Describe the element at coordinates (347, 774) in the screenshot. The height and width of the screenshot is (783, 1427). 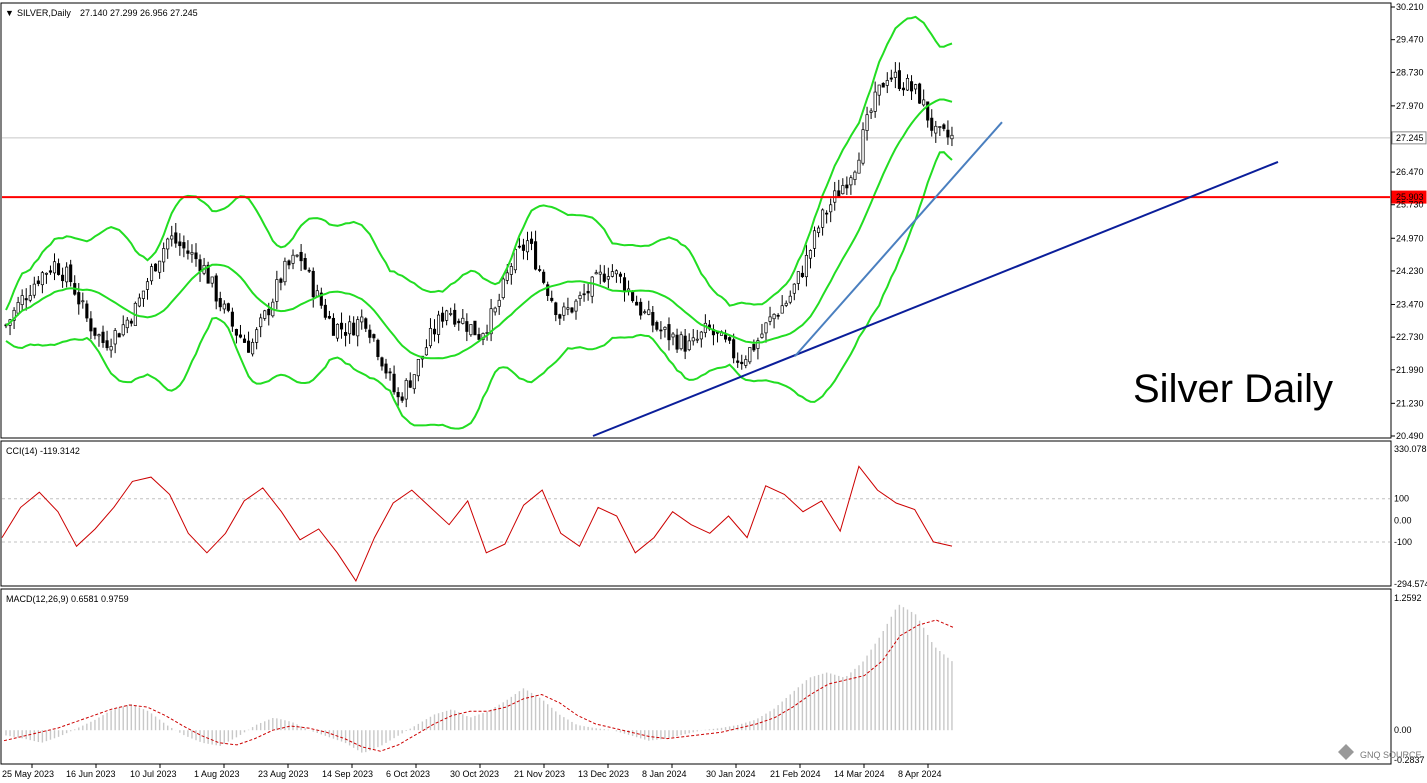
I see `date-tick-label: 14 Sep 2023` at that location.